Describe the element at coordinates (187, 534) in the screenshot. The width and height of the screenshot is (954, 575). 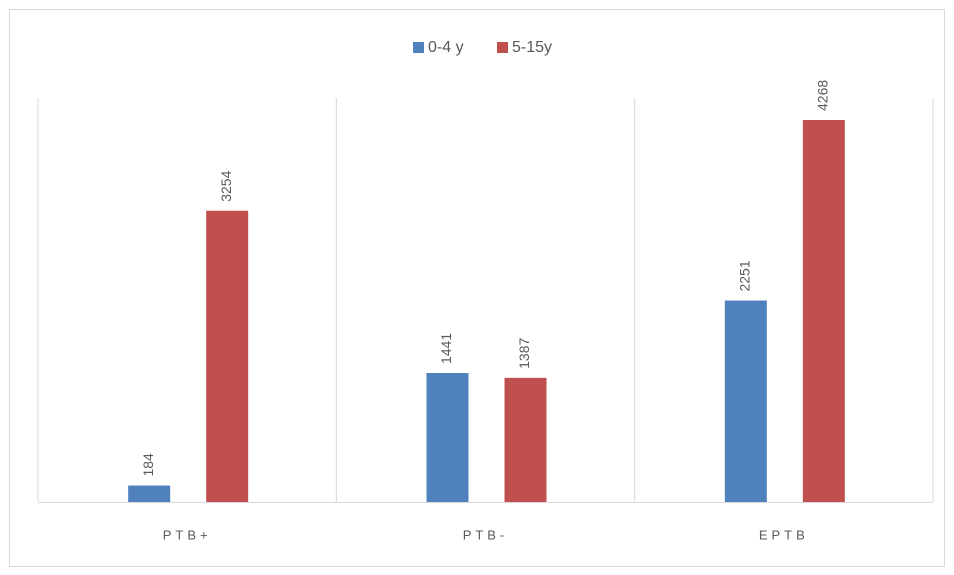
I see `x-tick-label: PTB+` at that location.